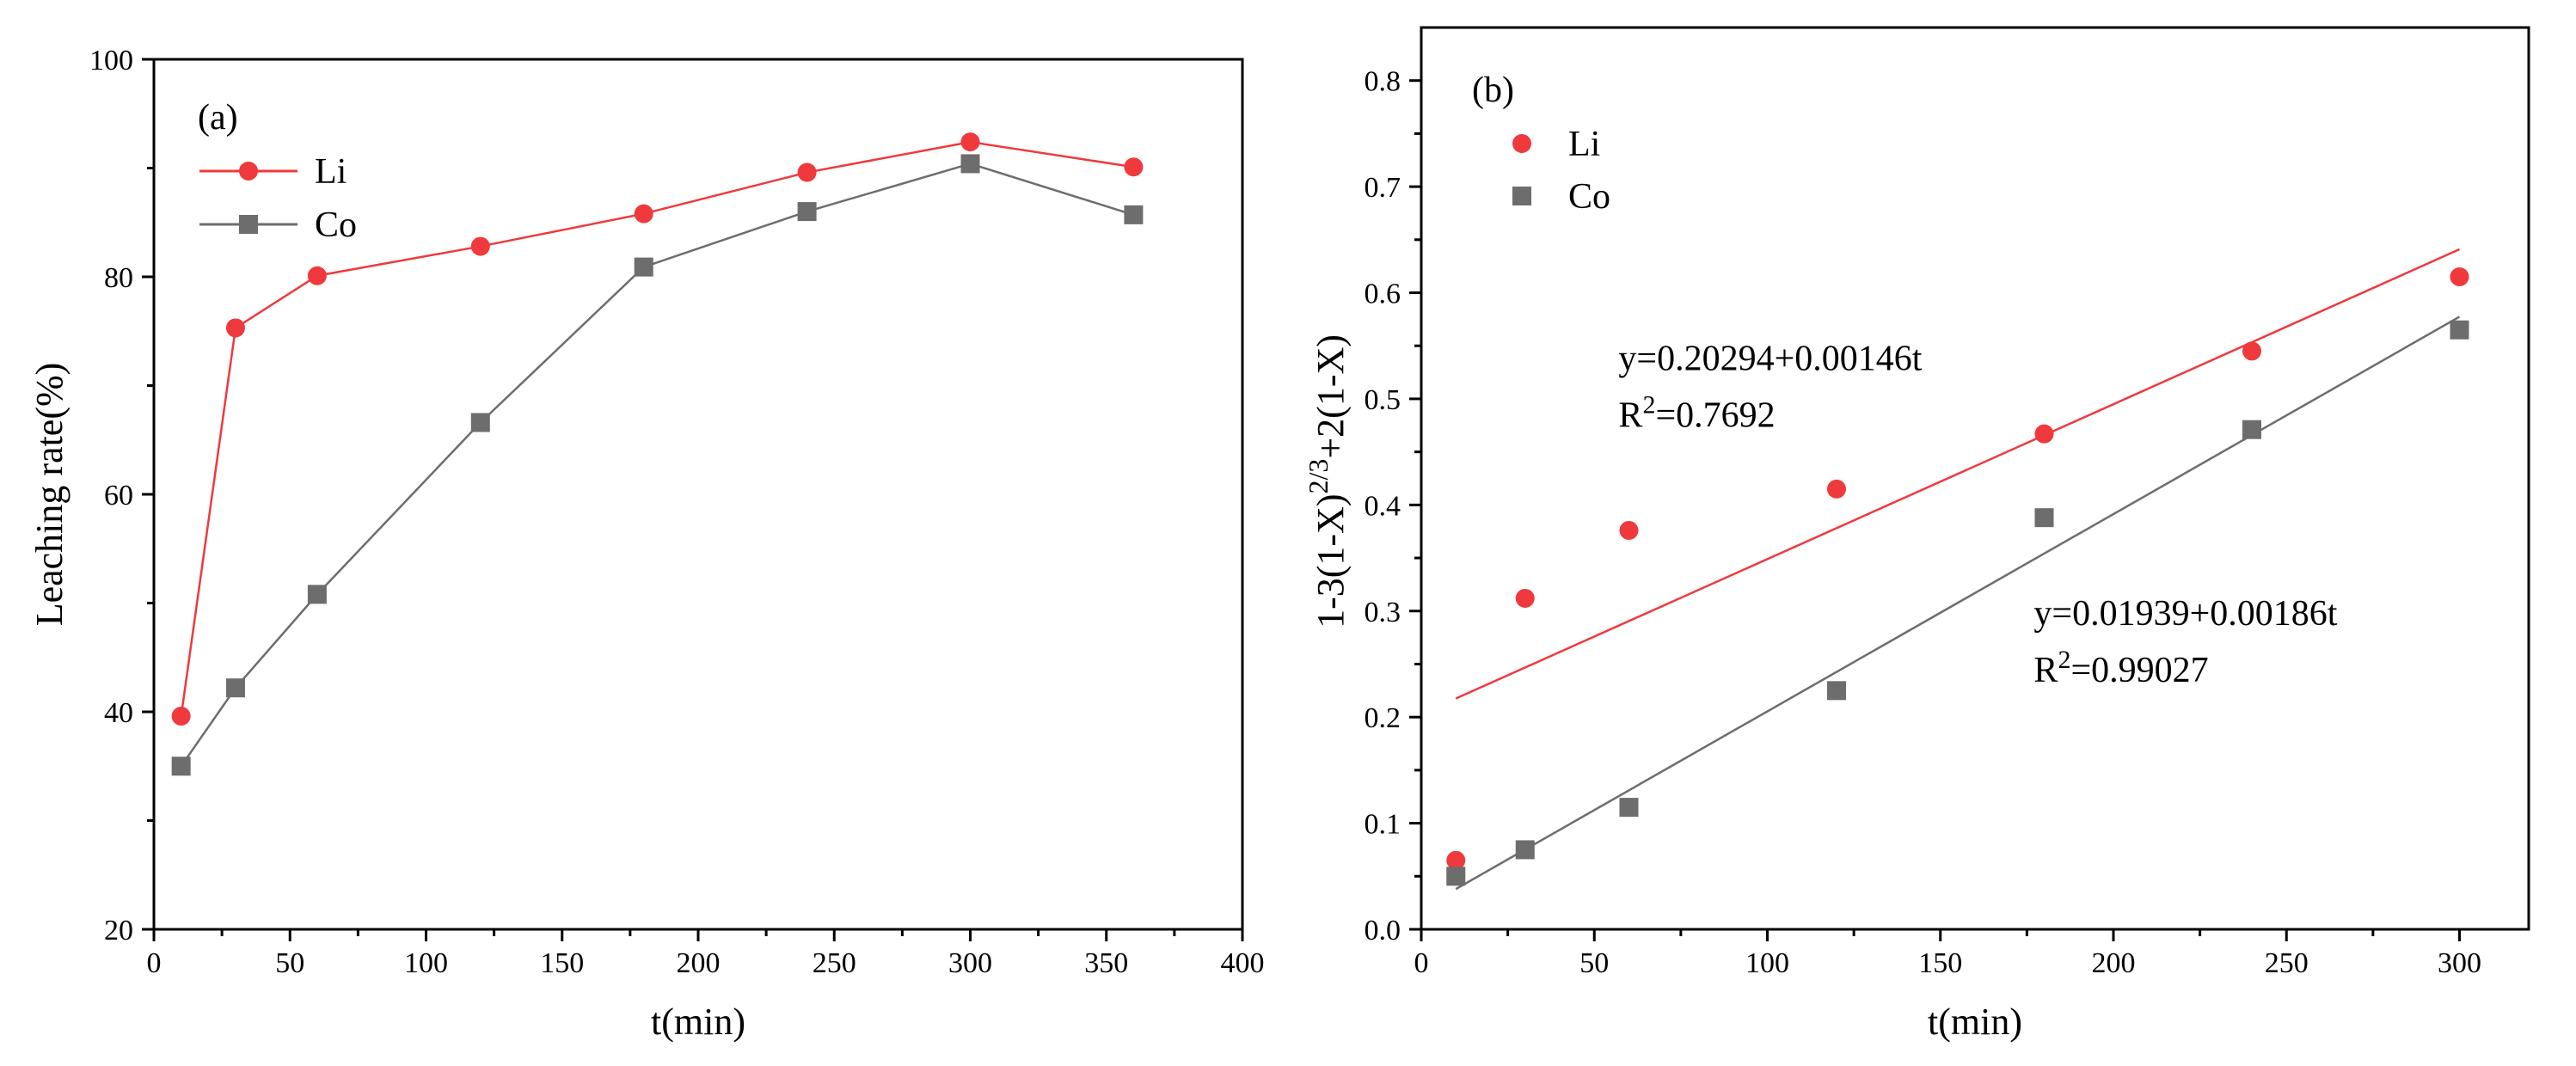 Image resolution: width=2576 pixels, height=1066 pixels. Describe the element at coordinates (1383, 718) in the screenshot. I see `y-tick-label-b: 0.2` at that location.